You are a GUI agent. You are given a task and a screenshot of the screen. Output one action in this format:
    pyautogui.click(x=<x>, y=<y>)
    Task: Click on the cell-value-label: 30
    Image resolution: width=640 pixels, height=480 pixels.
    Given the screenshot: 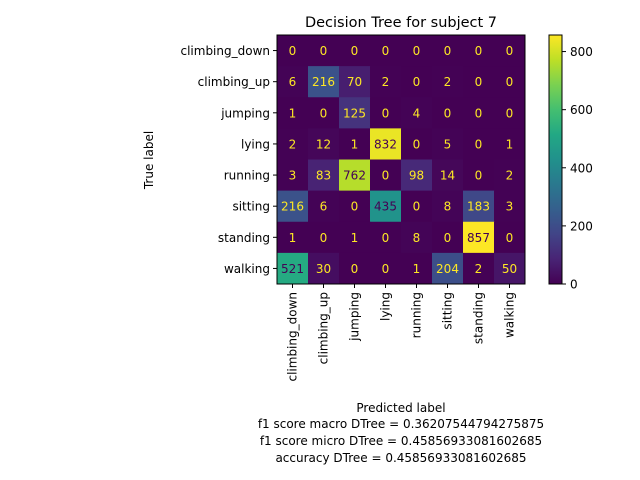 What is the action you would take?
    pyautogui.click(x=323, y=269)
    